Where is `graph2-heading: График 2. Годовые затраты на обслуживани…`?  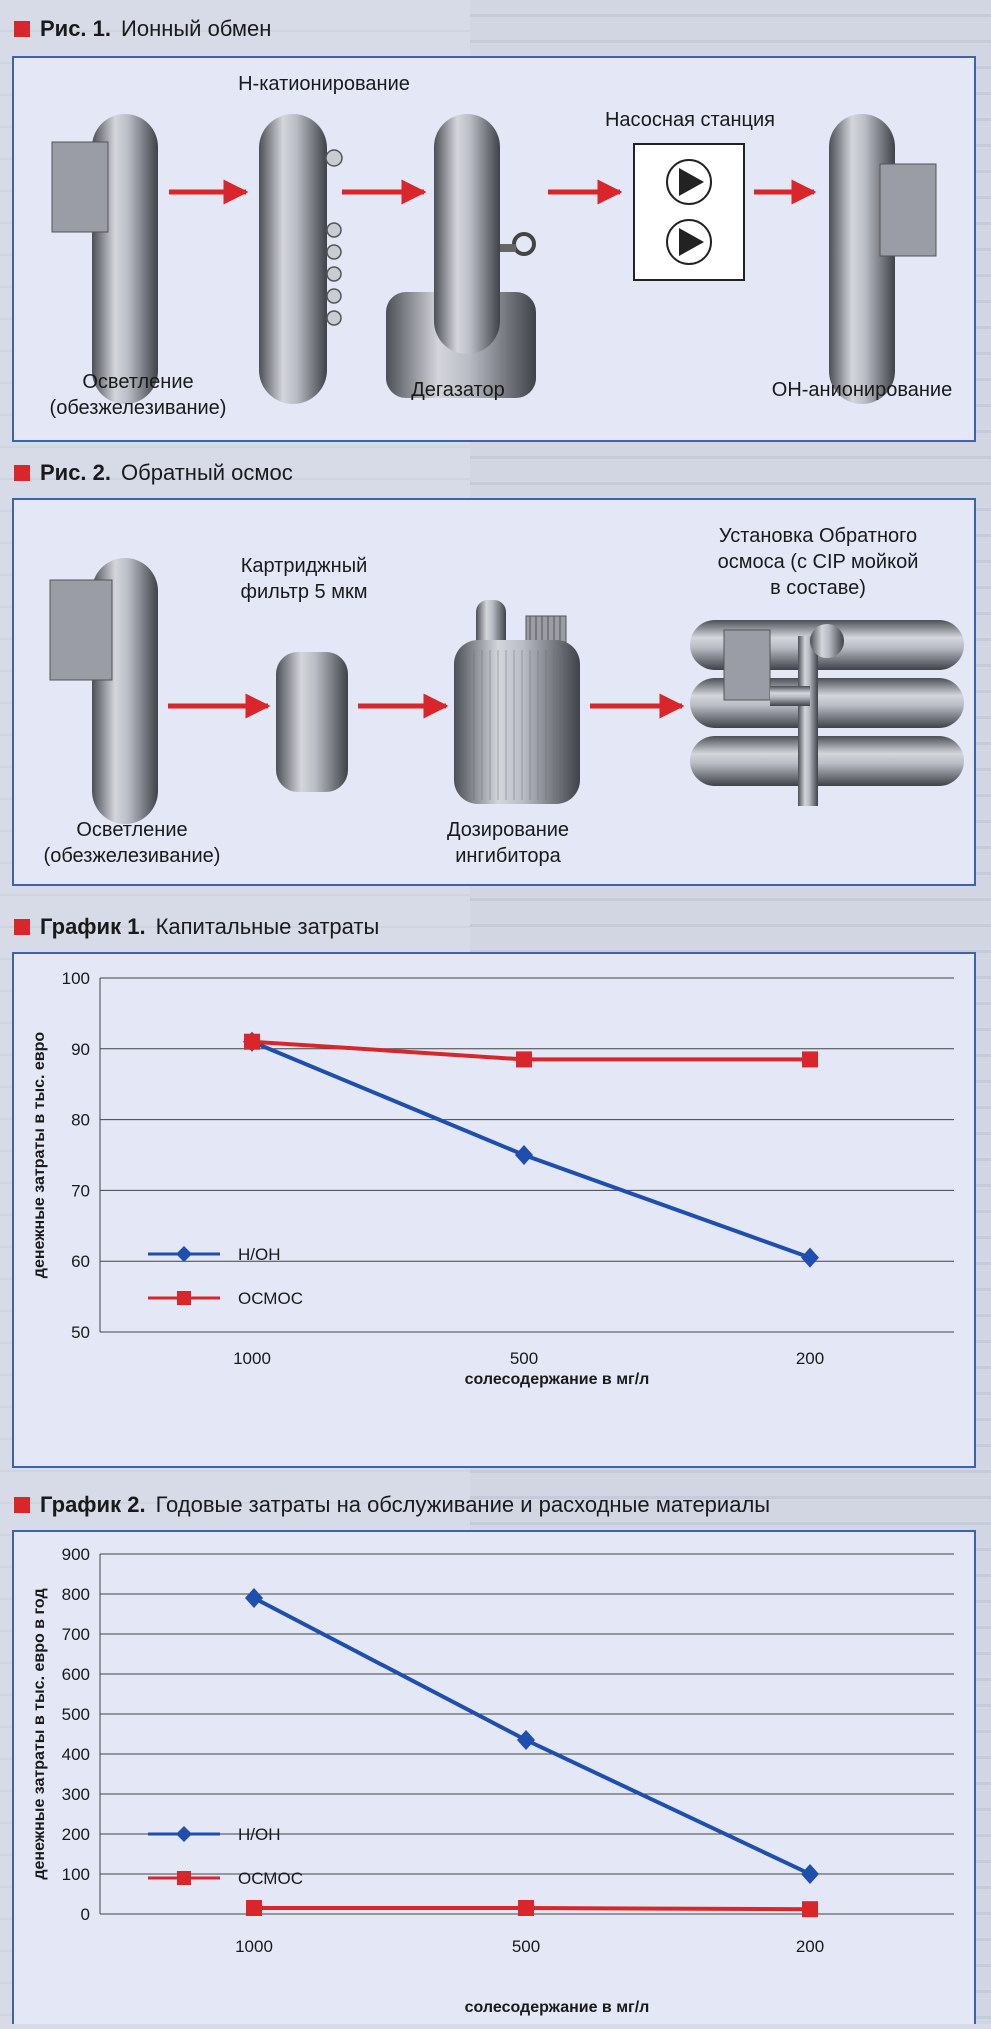 graph2-heading: График 2. Годовые затраты на обслуживани… is located at coordinates (392, 1505).